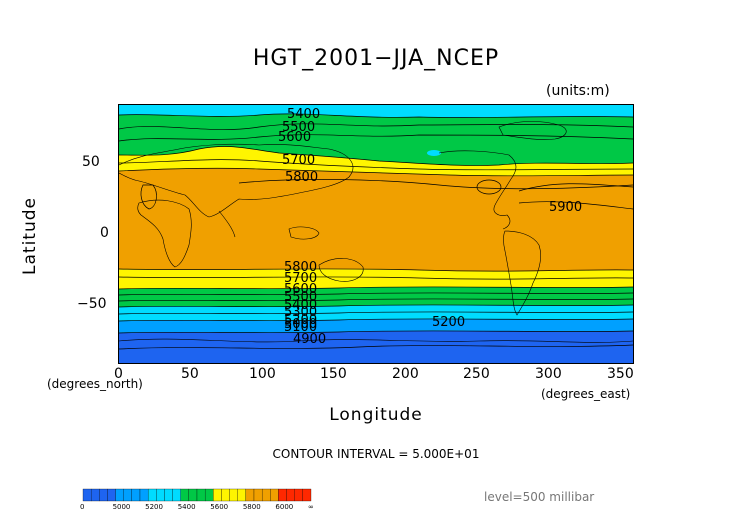 The width and height of the screenshot is (752, 532). Describe the element at coordinates (300, 305) in the screenshot. I see `contour-label-5400-s: 5400` at that location.